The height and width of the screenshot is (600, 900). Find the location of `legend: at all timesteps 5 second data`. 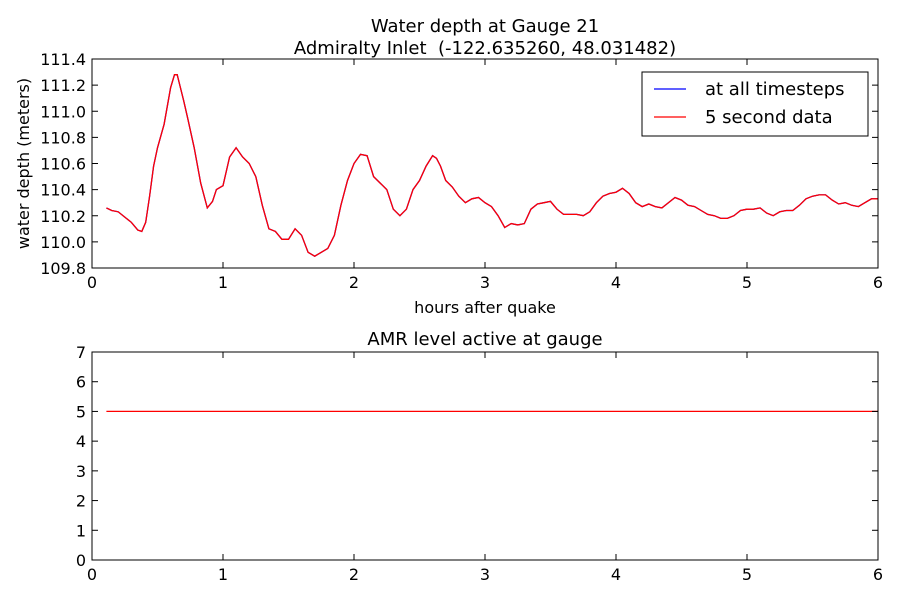

legend: at all timesteps 5 second data is located at coordinates (755, 104).